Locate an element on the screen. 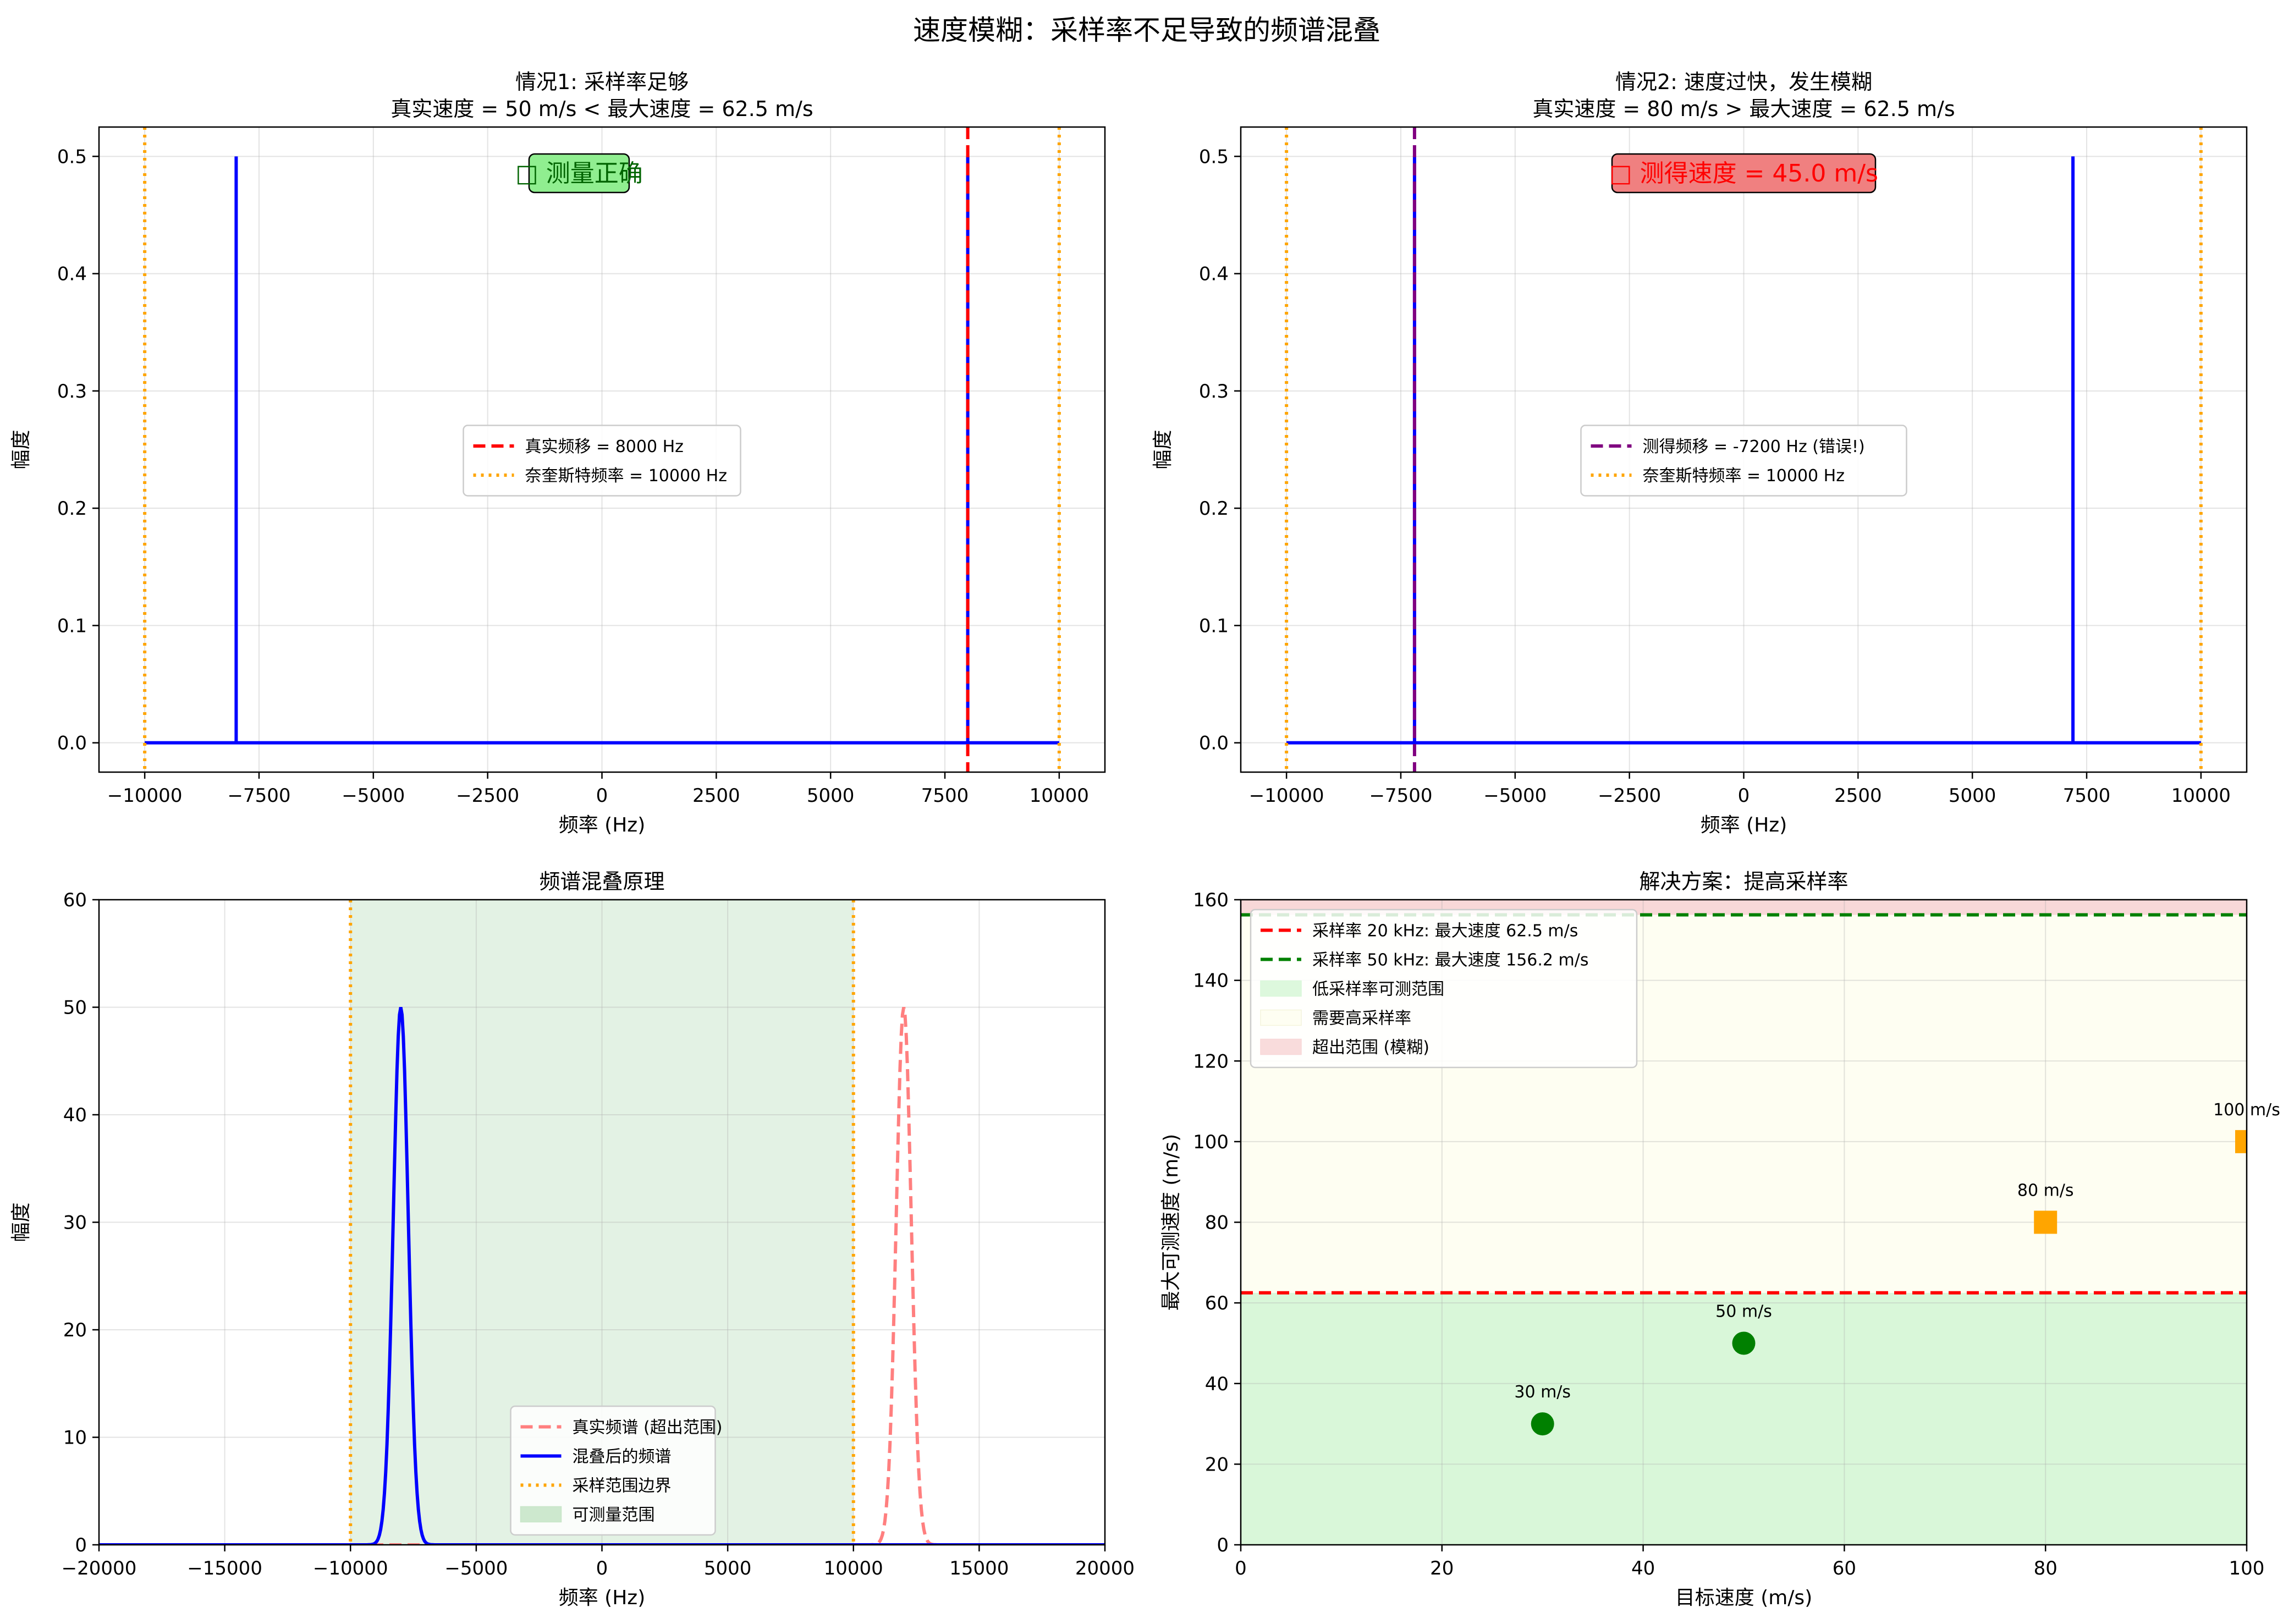  legend-entry-label: 需要高采样率 is located at coordinates (1362, 1018).